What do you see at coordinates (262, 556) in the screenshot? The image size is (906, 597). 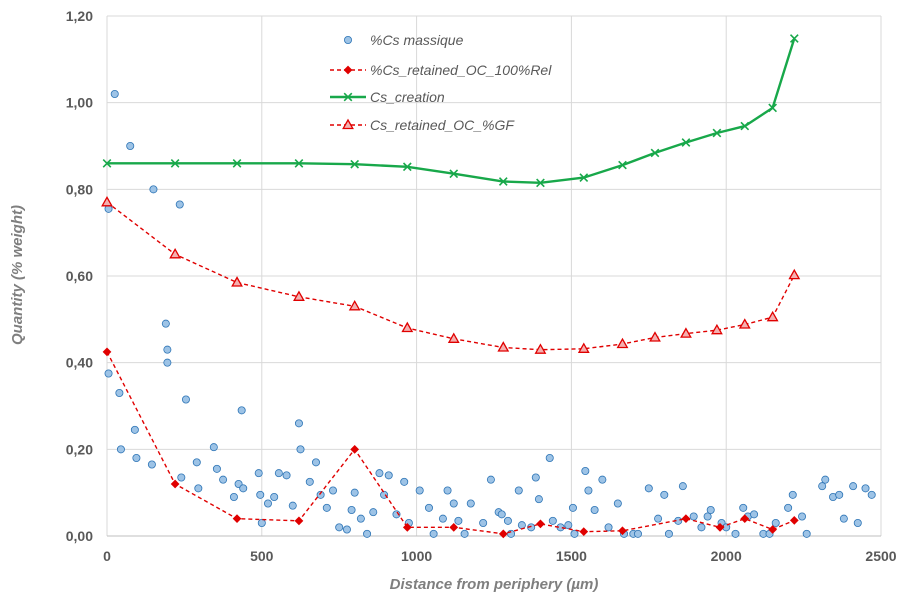 I see `x-tick-label: 500` at bounding box center [262, 556].